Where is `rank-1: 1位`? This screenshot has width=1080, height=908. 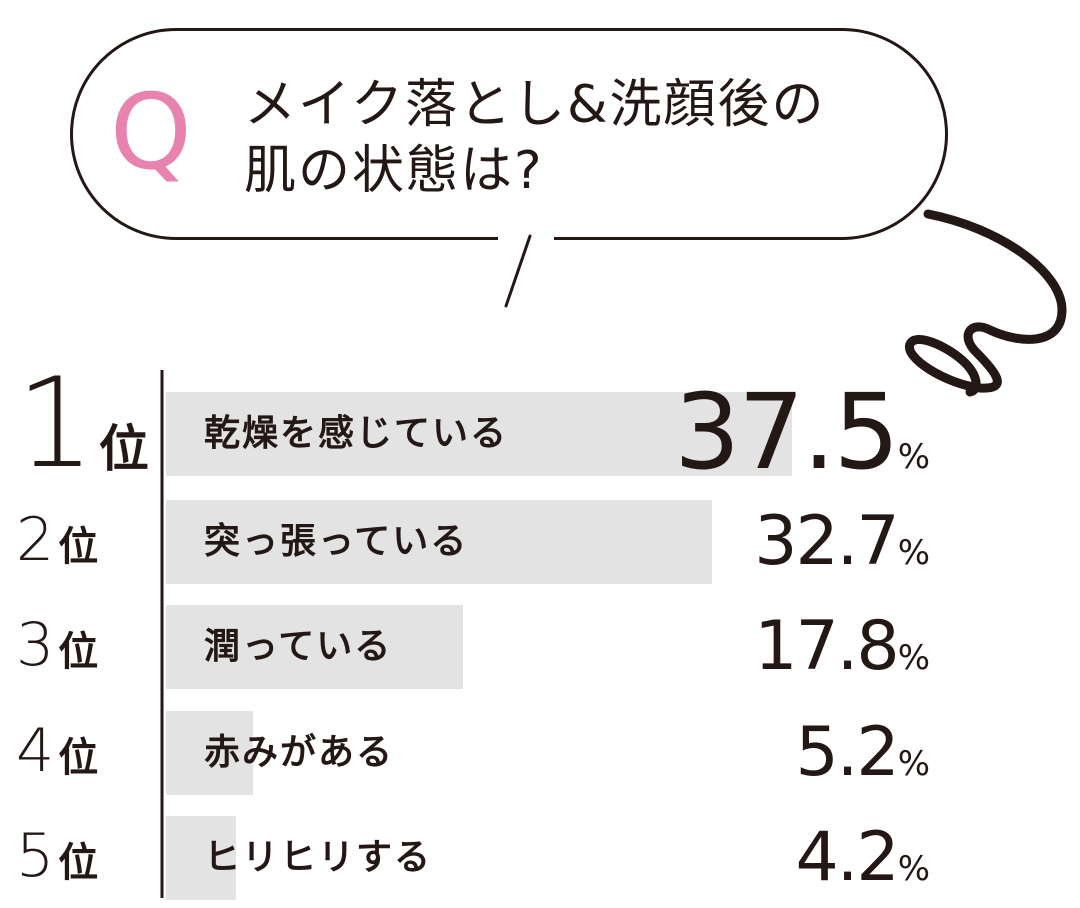
rank-1: 1位 is located at coordinates (82, 424).